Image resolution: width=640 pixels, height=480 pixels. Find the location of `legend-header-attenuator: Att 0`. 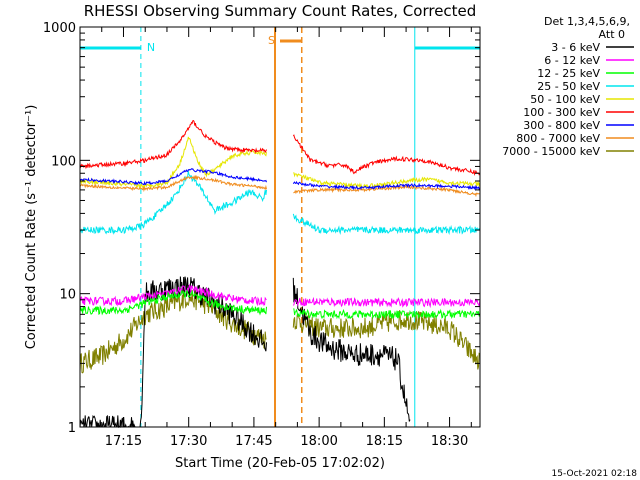

legend-header-attenuator: Att 0 is located at coordinates (612, 34).